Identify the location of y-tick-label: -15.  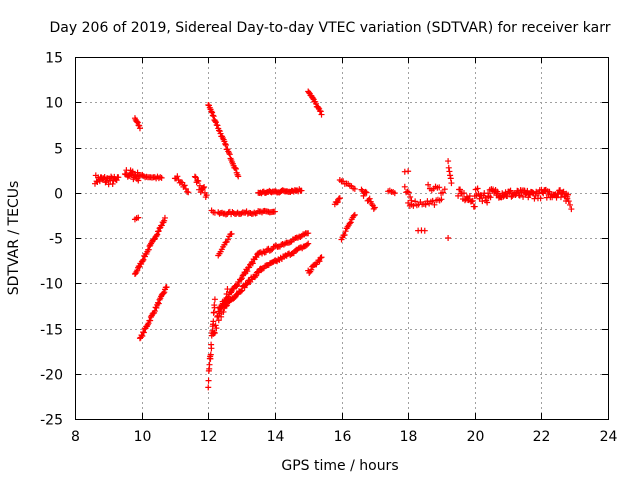
(51, 331).